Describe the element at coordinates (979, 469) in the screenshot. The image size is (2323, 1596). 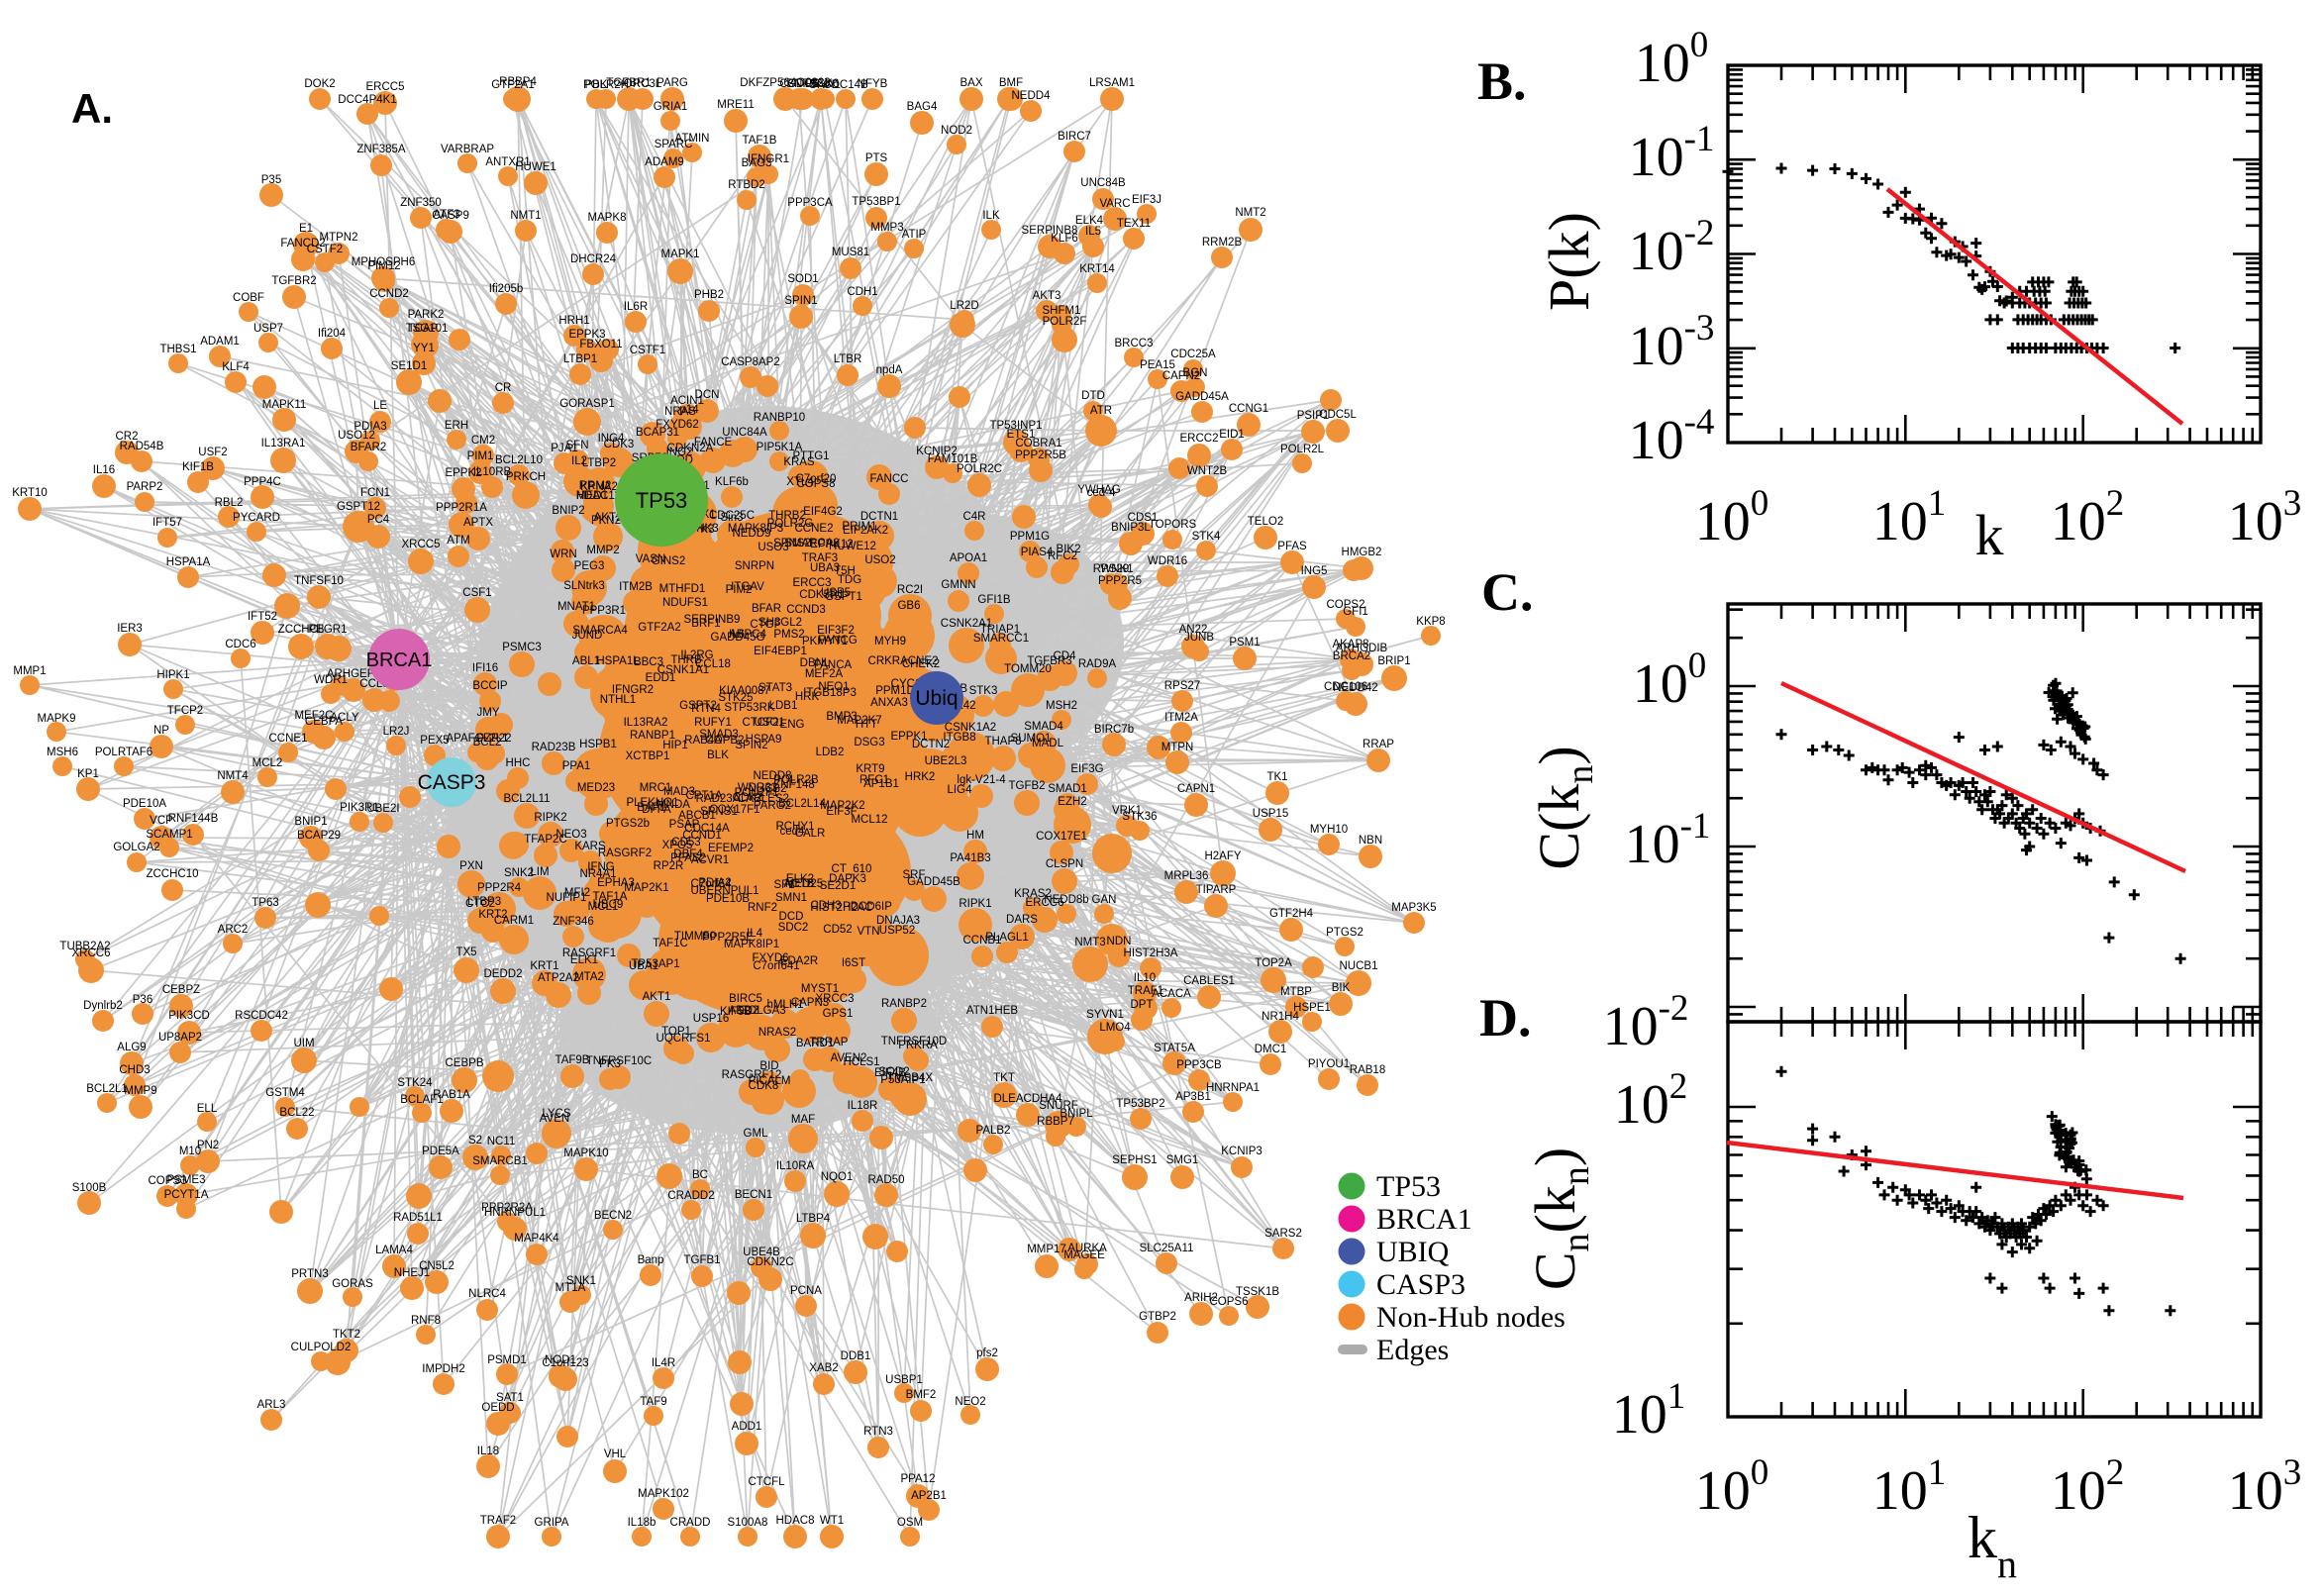
I see `svg-text: POLR2C` at that location.